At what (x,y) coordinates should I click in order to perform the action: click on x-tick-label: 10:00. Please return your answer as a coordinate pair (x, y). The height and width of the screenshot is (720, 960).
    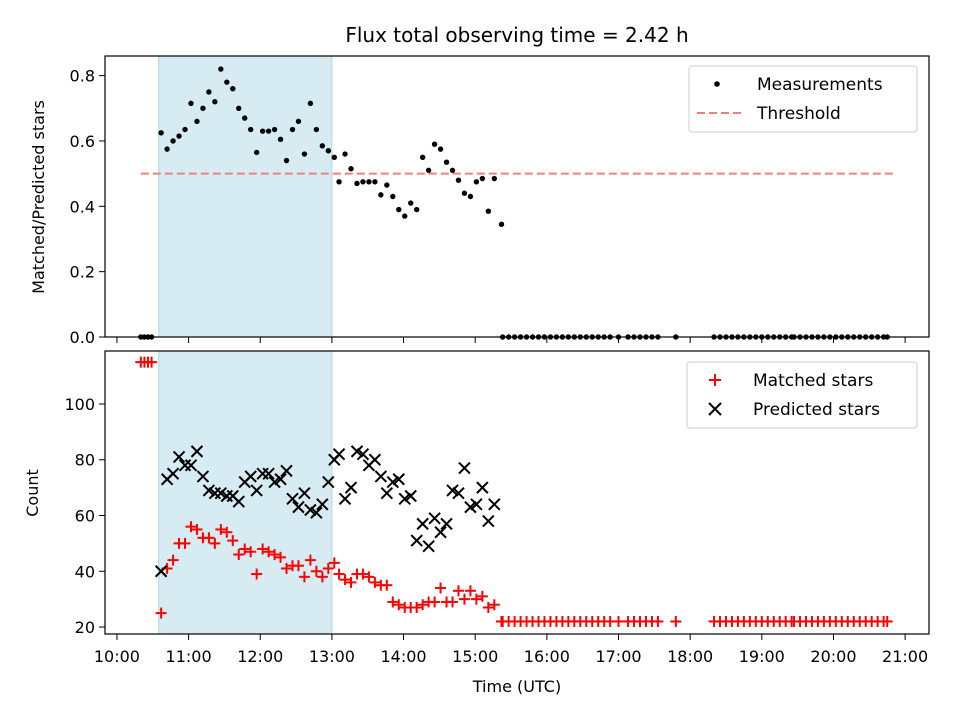
    Looking at the image, I should click on (117, 656).